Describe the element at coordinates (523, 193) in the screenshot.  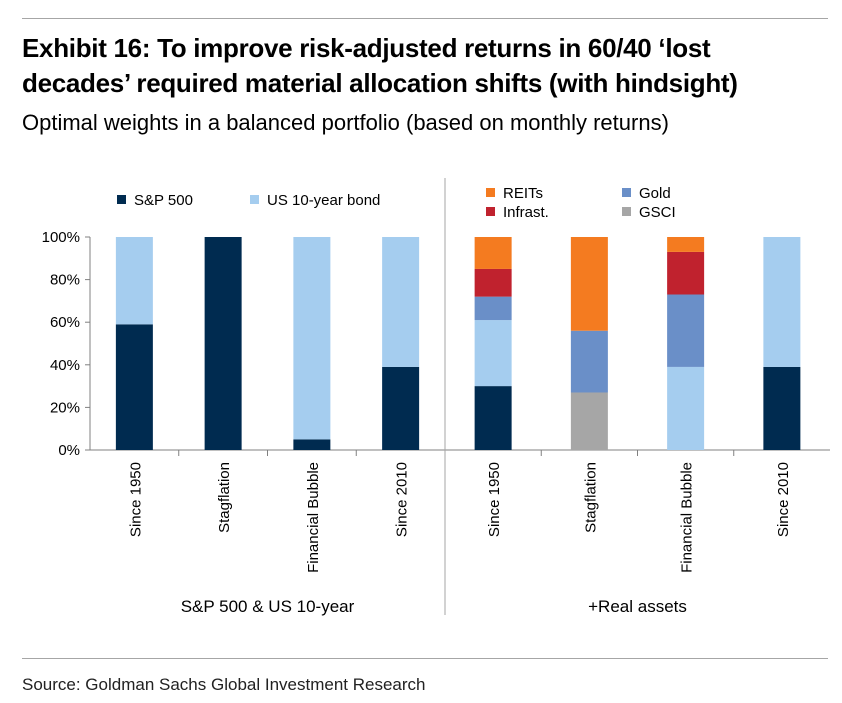
I see `legend-label: REITs` at that location.